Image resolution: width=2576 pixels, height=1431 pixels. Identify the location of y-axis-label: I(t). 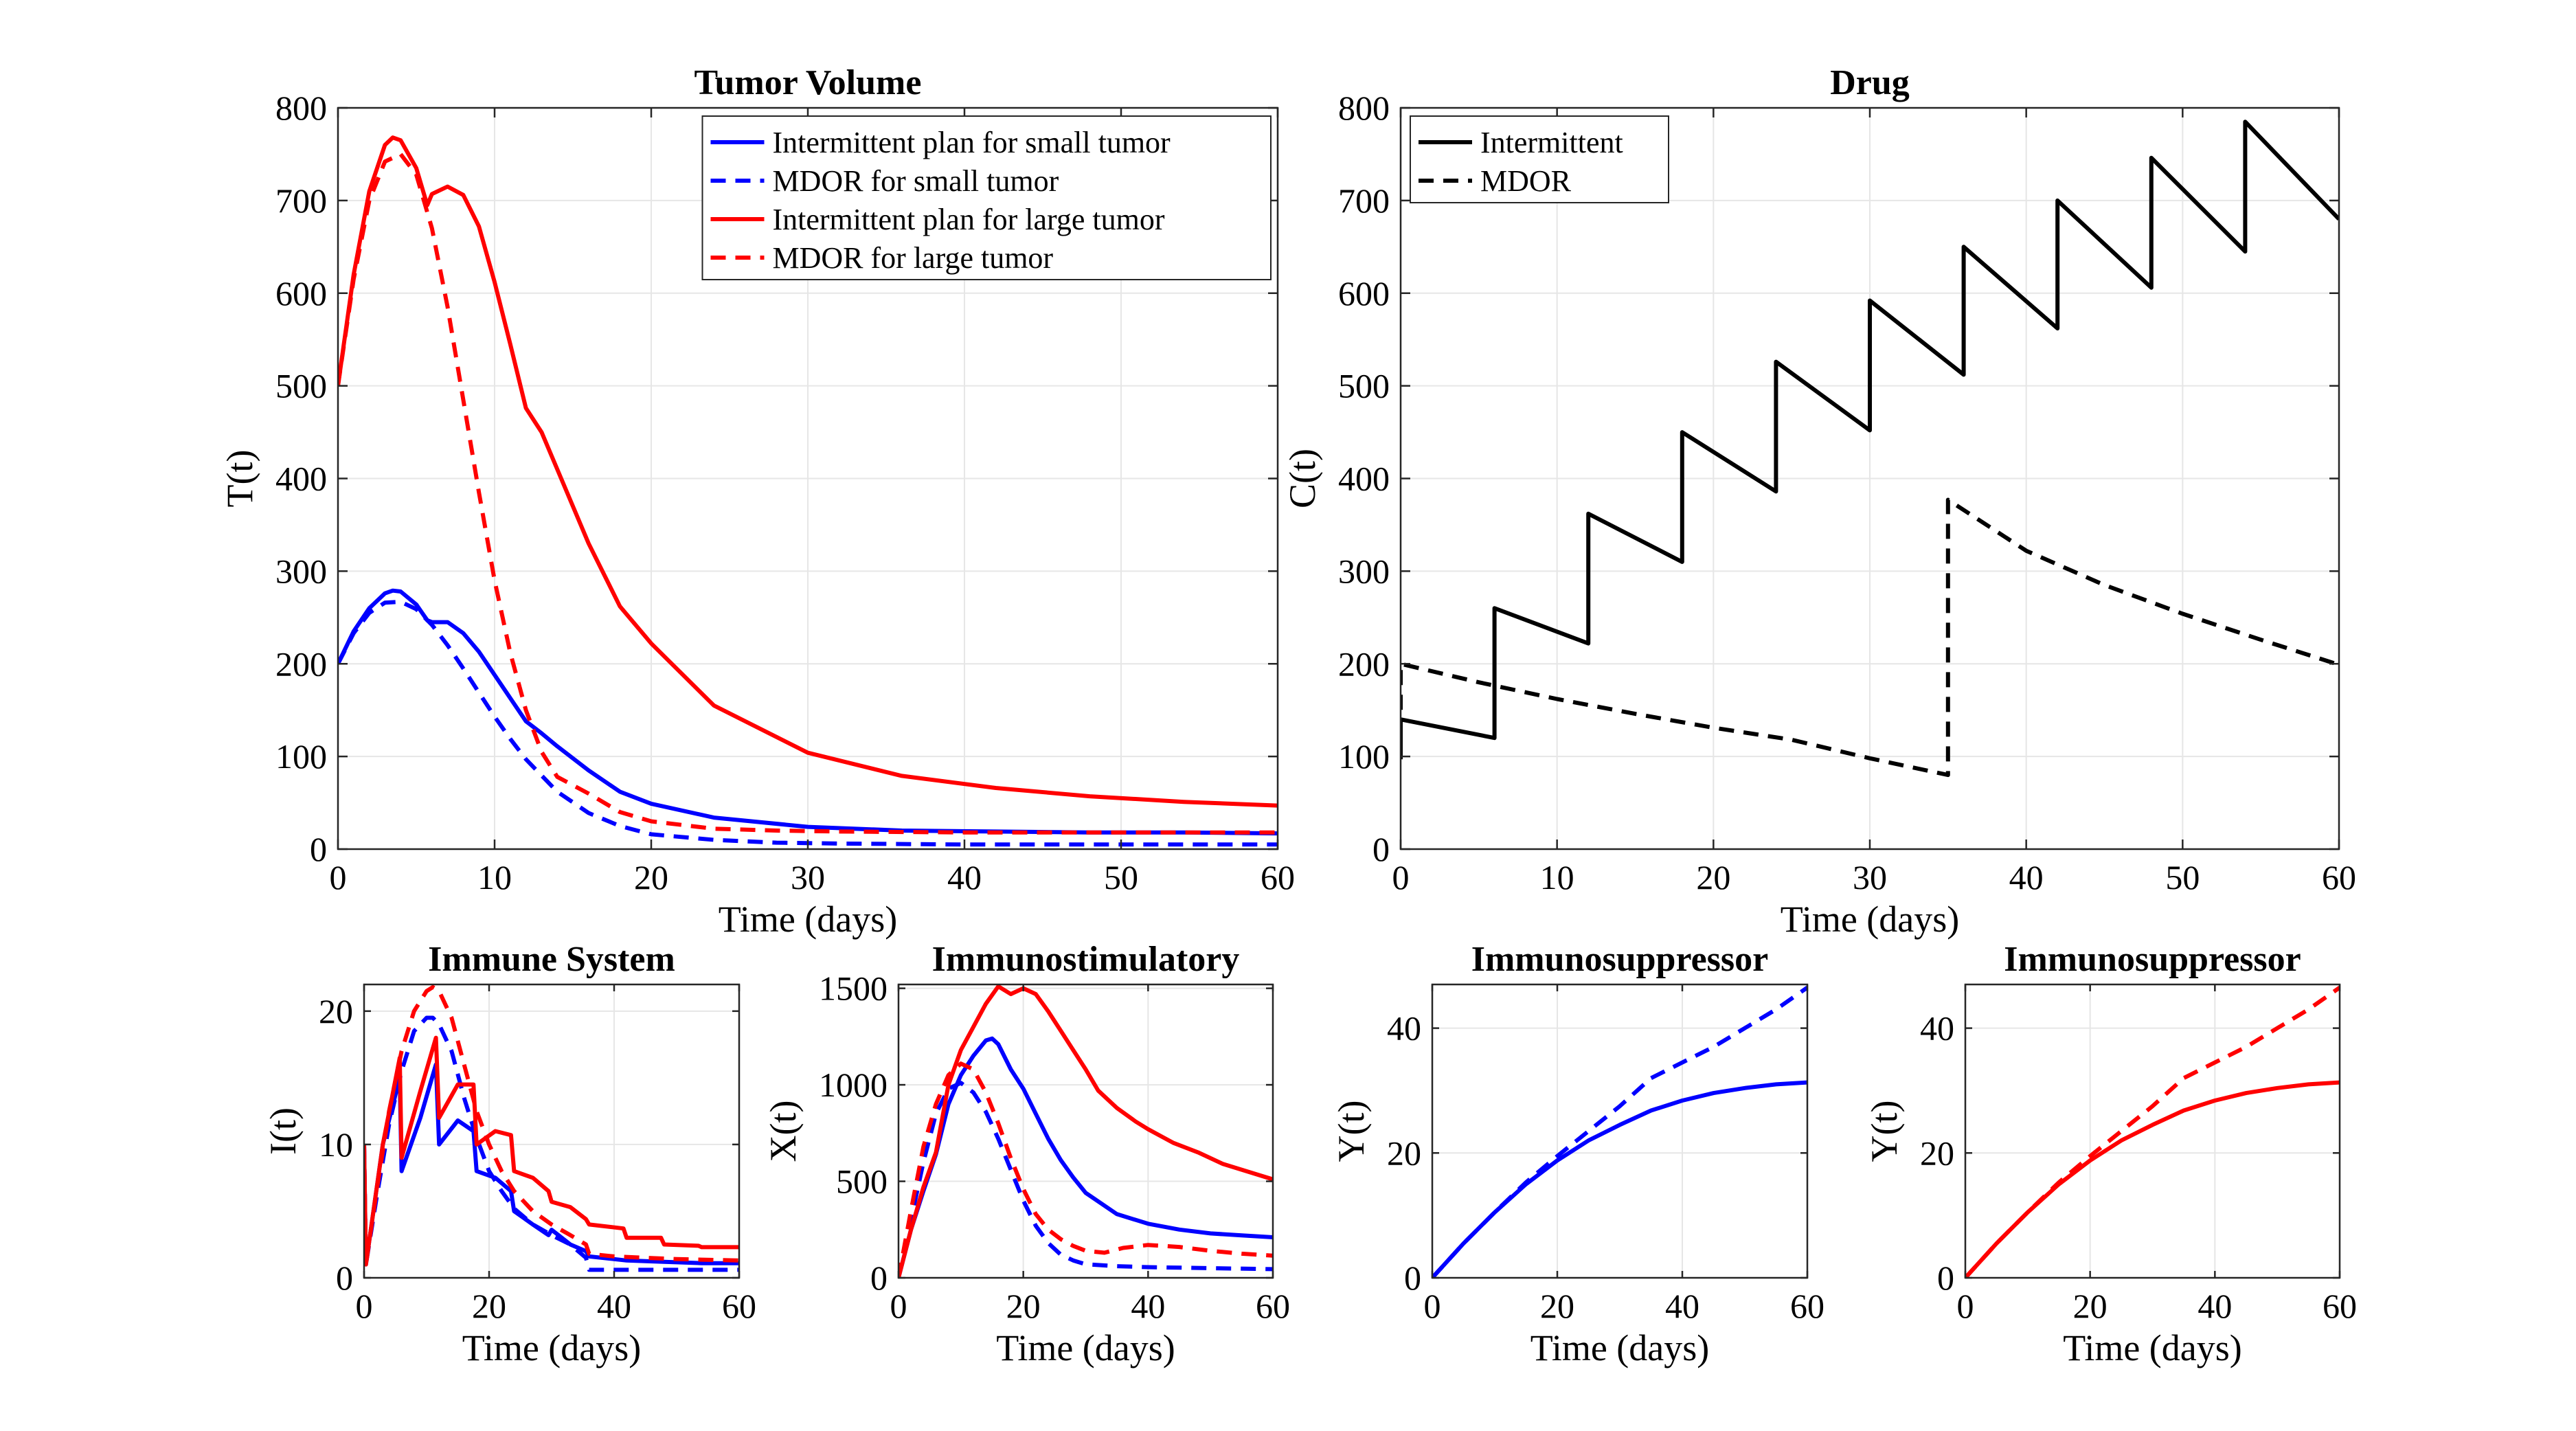
(283, 1131).